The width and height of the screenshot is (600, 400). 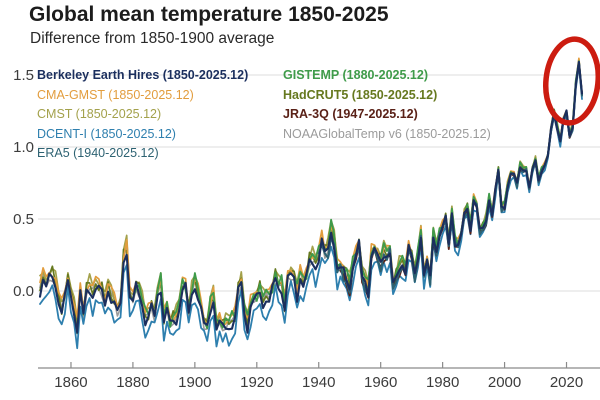 What do you see at coordinates (504, 382) in the screenshot?
I see `x-axis-label-2000: 2000` at bounding box center [504, 382].